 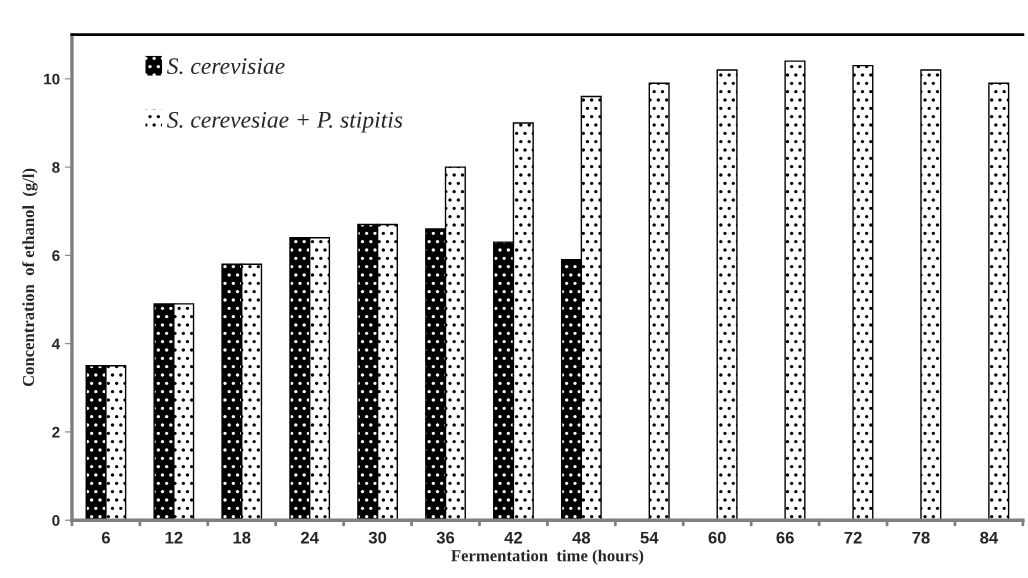 I want to click on x-tick-label: 60, so click(x=717, y=537).